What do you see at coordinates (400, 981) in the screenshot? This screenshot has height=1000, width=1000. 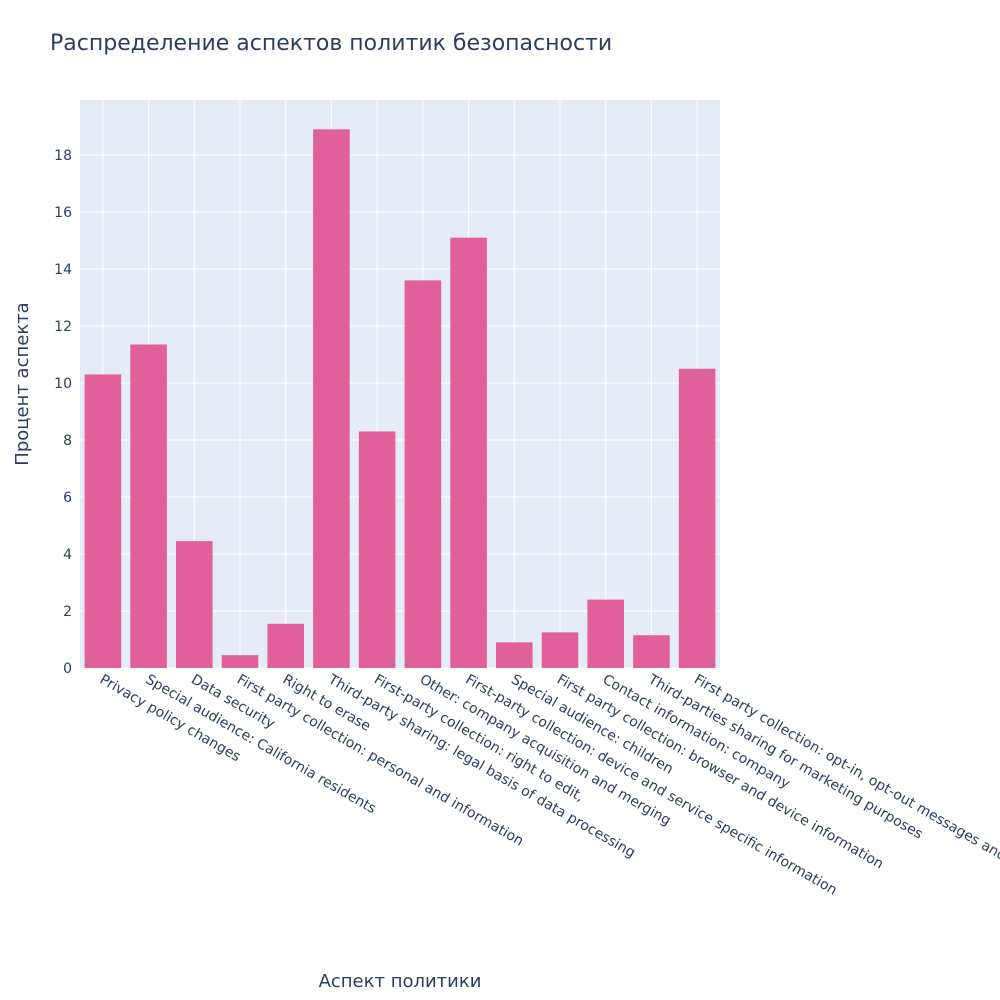 I see `x-axis-title: Аспект политики` at bounding box center [400, 981].